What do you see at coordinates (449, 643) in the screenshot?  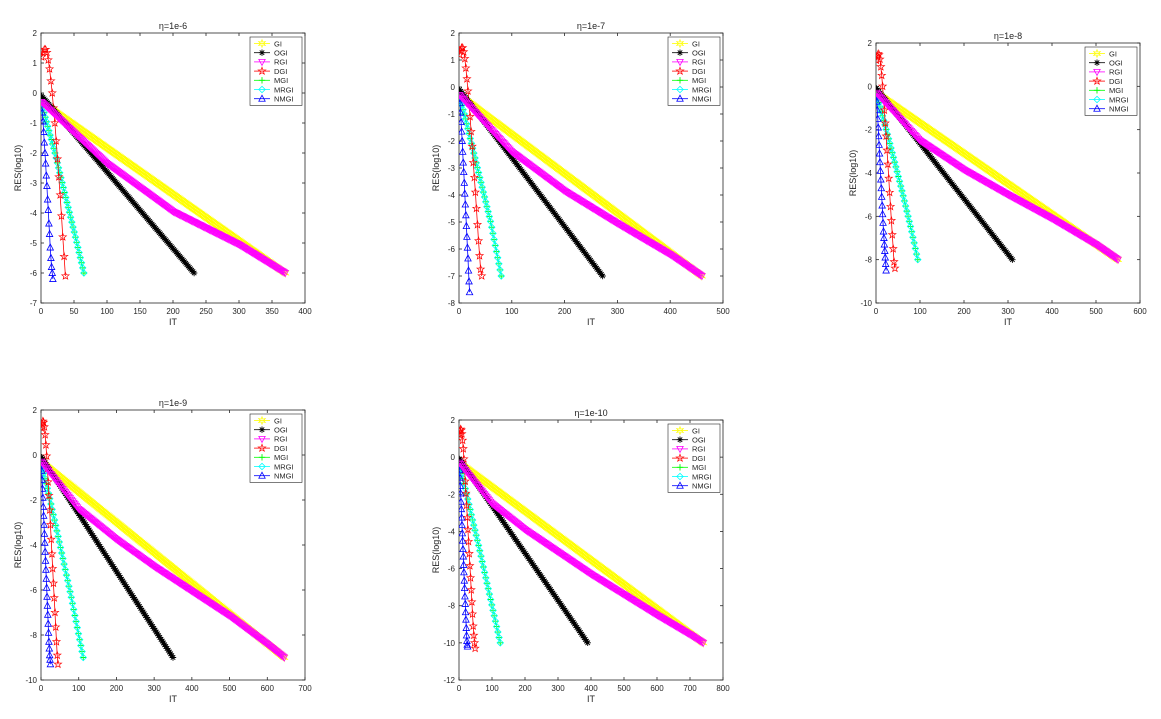 I see `y-tick-label: -10` at bounding box center [449, 643].